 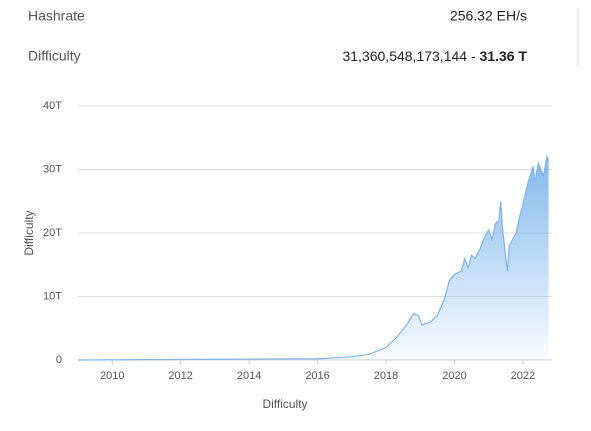 I want to click on stat-value-full: 31,360,548,173,144, so click(x=404, y=56).